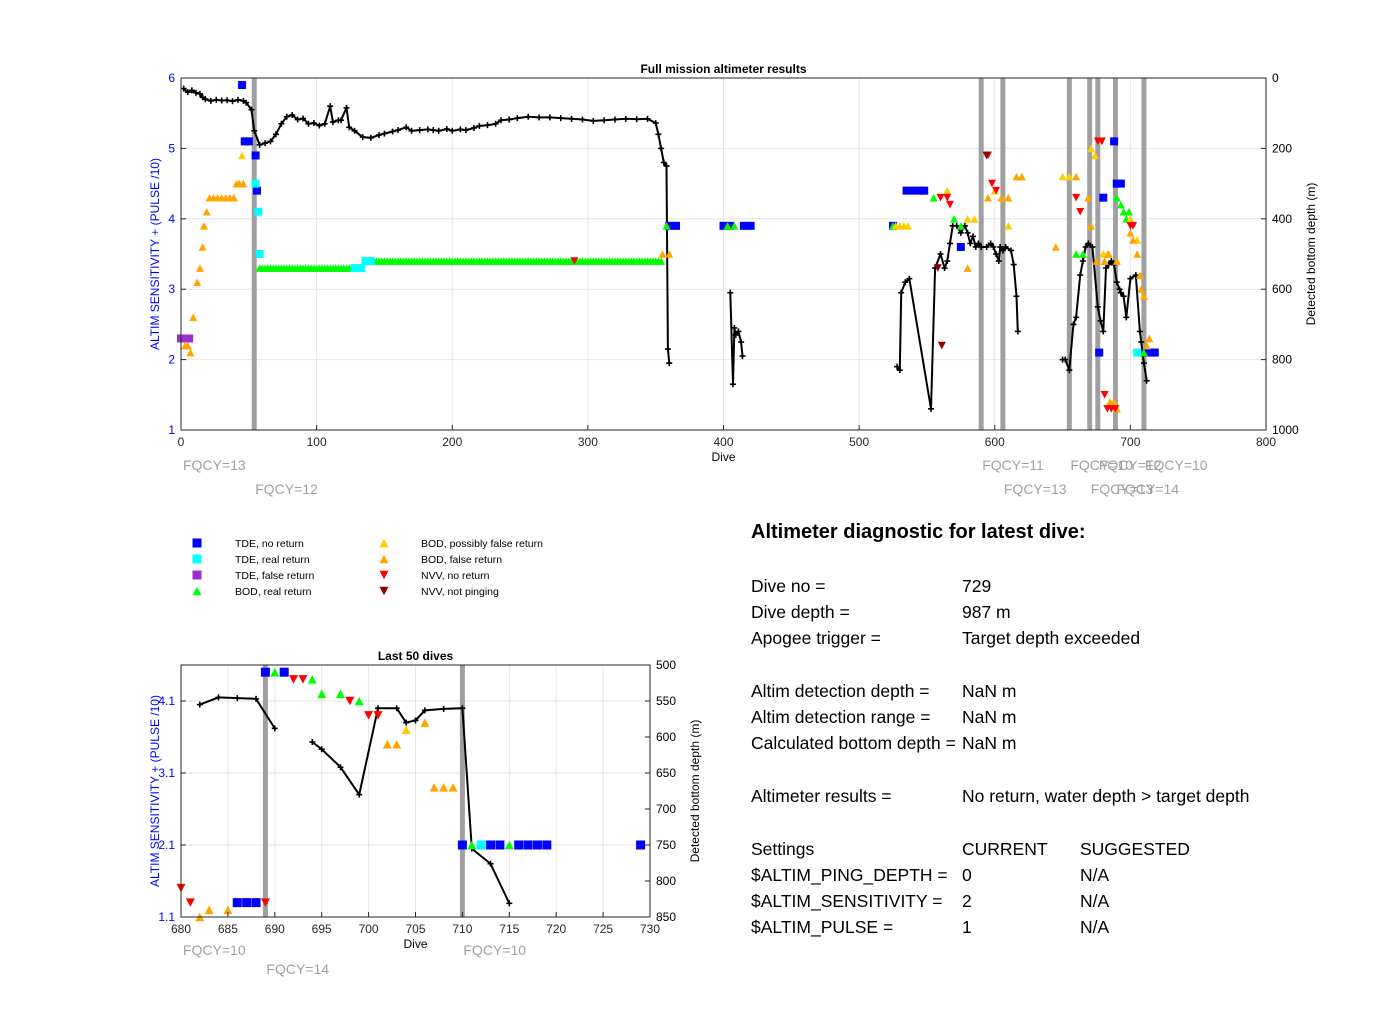  I want to click on x-tick-label: 730, so click(650, 929).